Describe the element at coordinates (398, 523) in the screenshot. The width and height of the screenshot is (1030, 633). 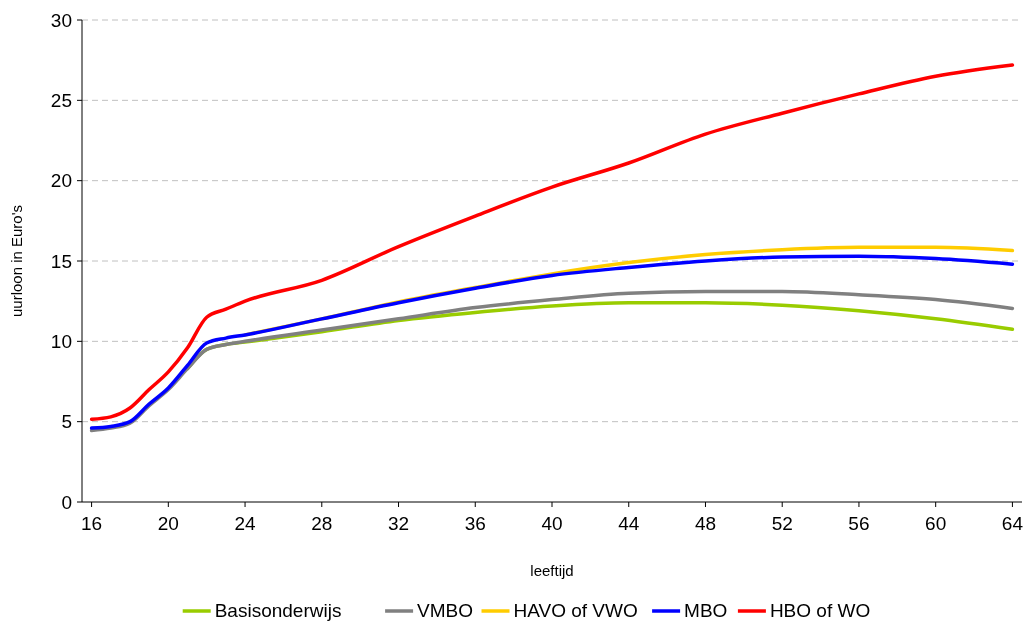
I see `x-tick-label: 32` at that location.